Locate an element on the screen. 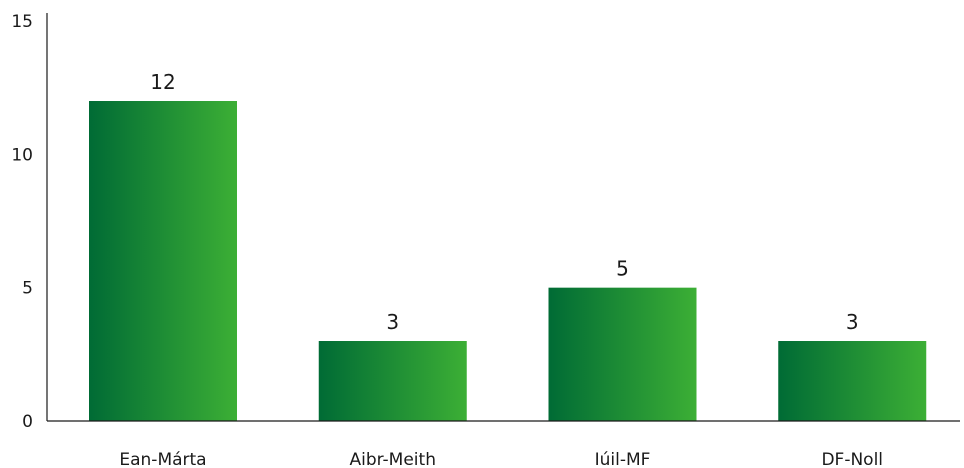 This screenshot has width=964, height=468. x-tick-label: Iúil-MF is located at coordinates (623, 459).